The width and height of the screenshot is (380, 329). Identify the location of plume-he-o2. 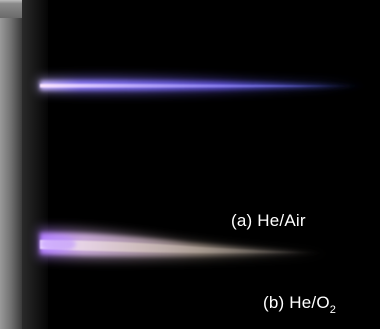
(189, 244).